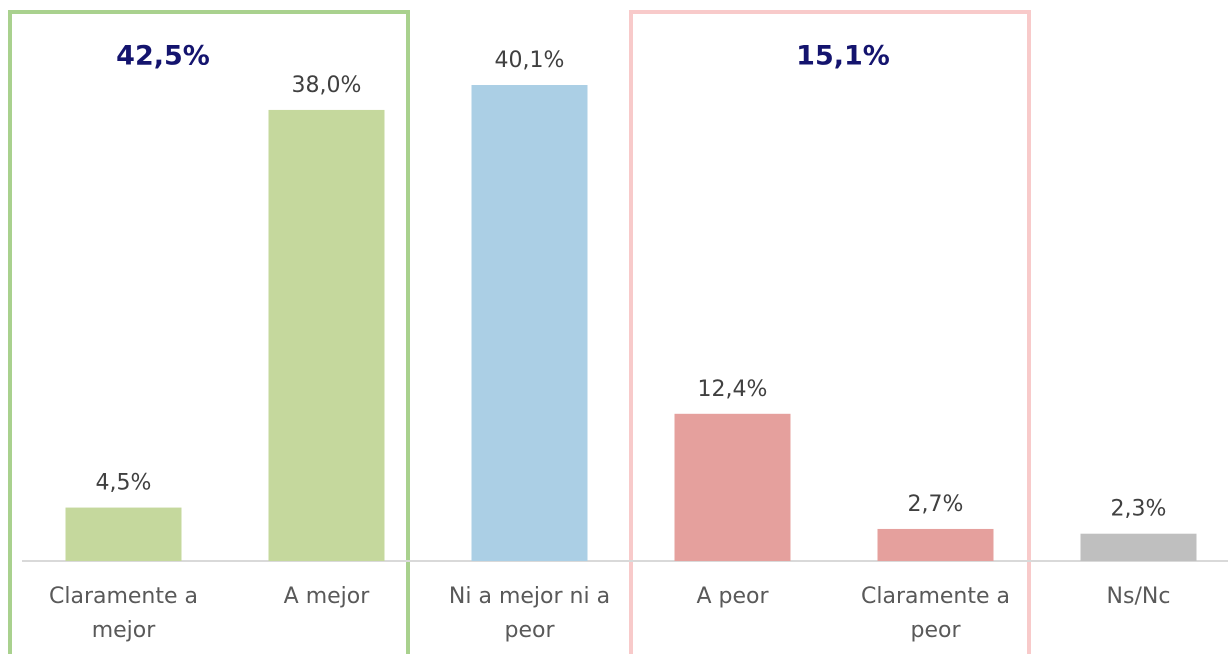 Image resolution: width=1228 pixels, height=654 pixels. Describe the element at coordinates (936, 504) in the screenshot. I see `value-label: 2,7%` at that location.